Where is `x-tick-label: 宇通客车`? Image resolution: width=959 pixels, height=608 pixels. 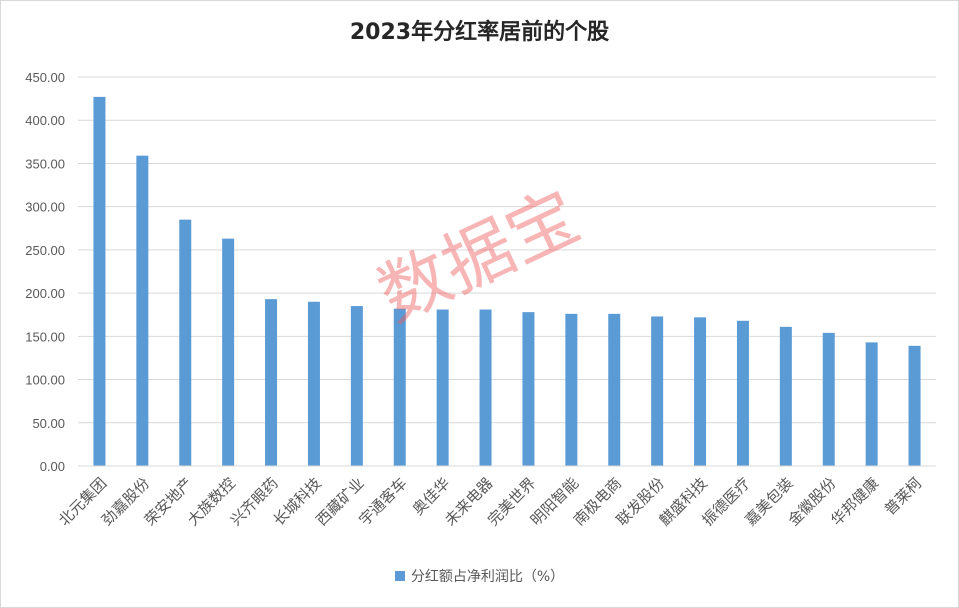 x-tick-label: 宇通客车 is located at coordinates (382, 501).